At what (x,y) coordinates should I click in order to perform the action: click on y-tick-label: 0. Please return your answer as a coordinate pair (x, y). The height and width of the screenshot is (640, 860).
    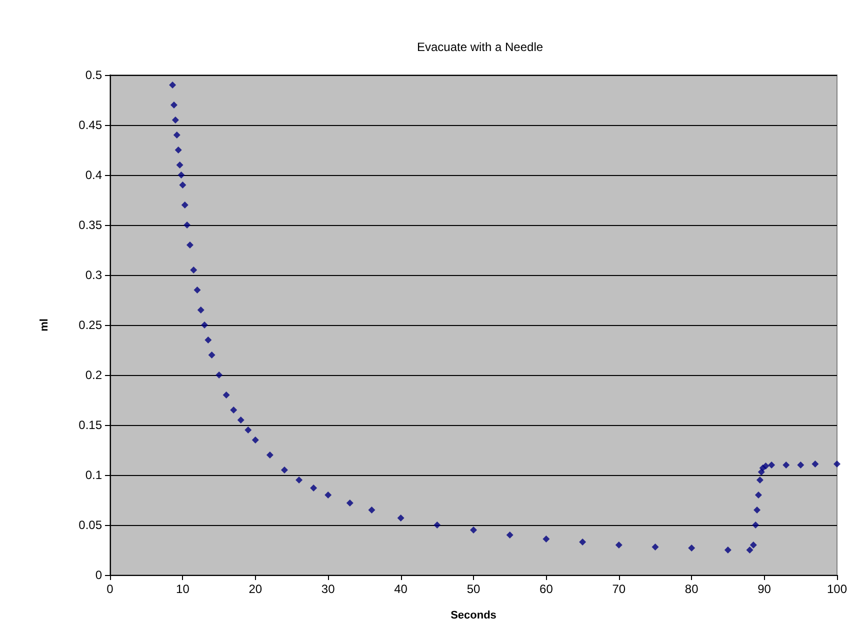
    Looking at the image, I should click on (98, 575).